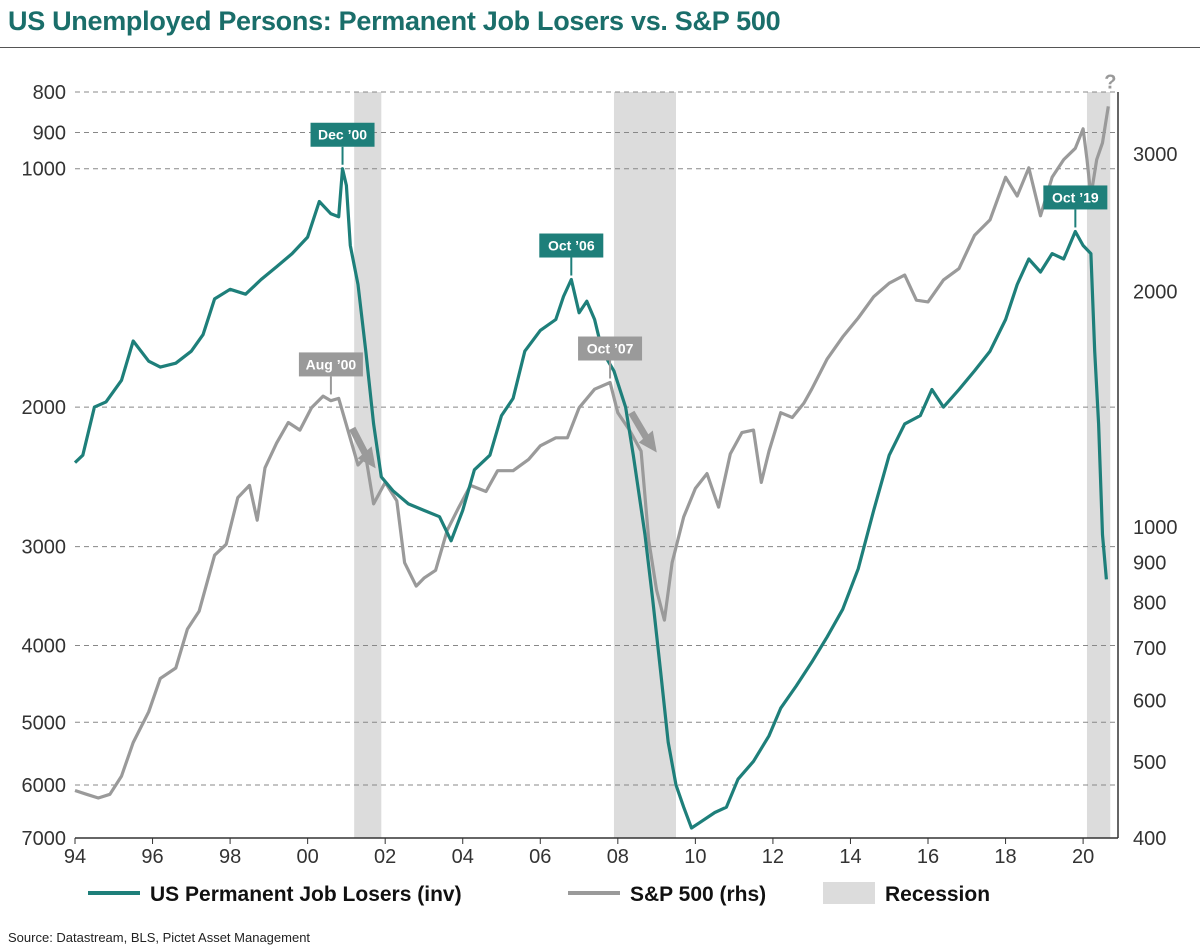  Describe the element at coordinates (1155, 293) in the screenshot. I see `right-tick-label: 2000` at that location.